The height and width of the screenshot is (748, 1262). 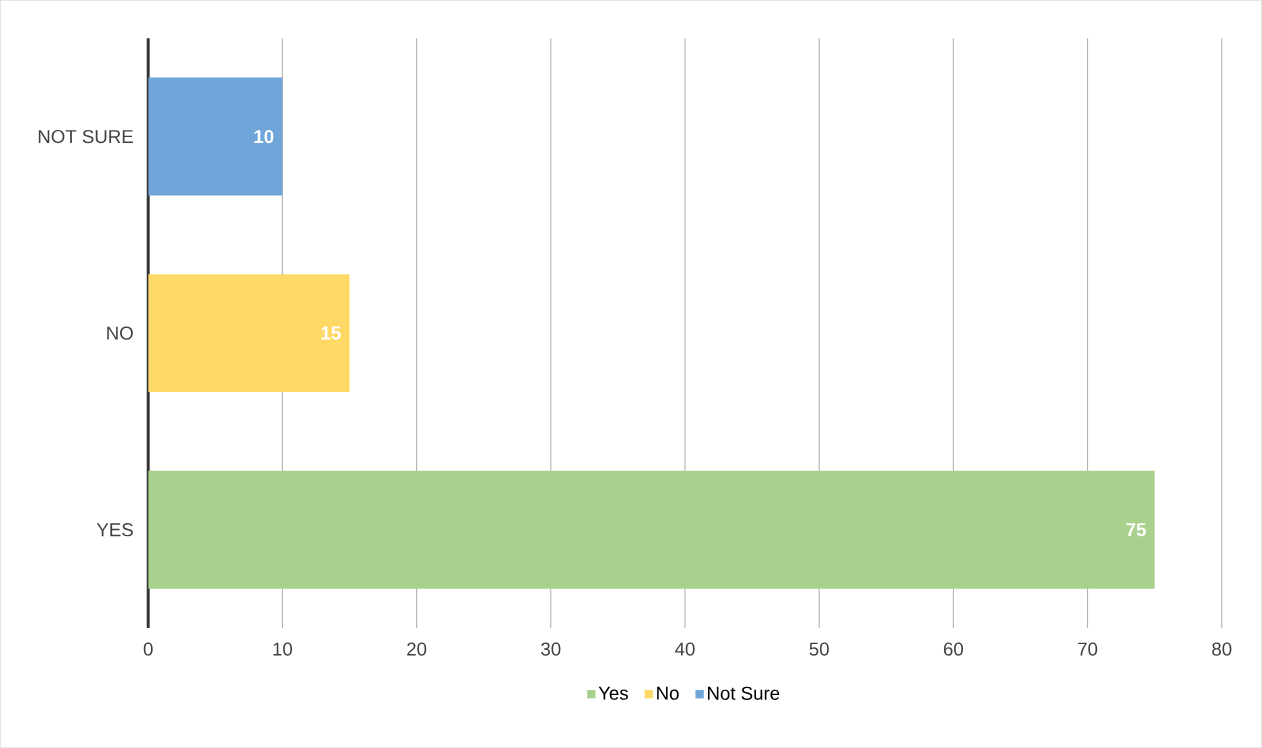 What do you see at coordinates (417, 649) in the screenshot?
I see `x-tick-label: 20` at bounding box center [417, 649].